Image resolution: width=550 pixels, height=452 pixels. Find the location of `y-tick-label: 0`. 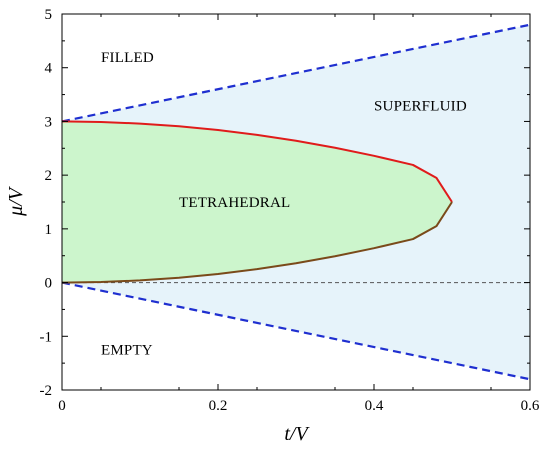

y-tick-label: 0 is located at coordinates (49, 284).